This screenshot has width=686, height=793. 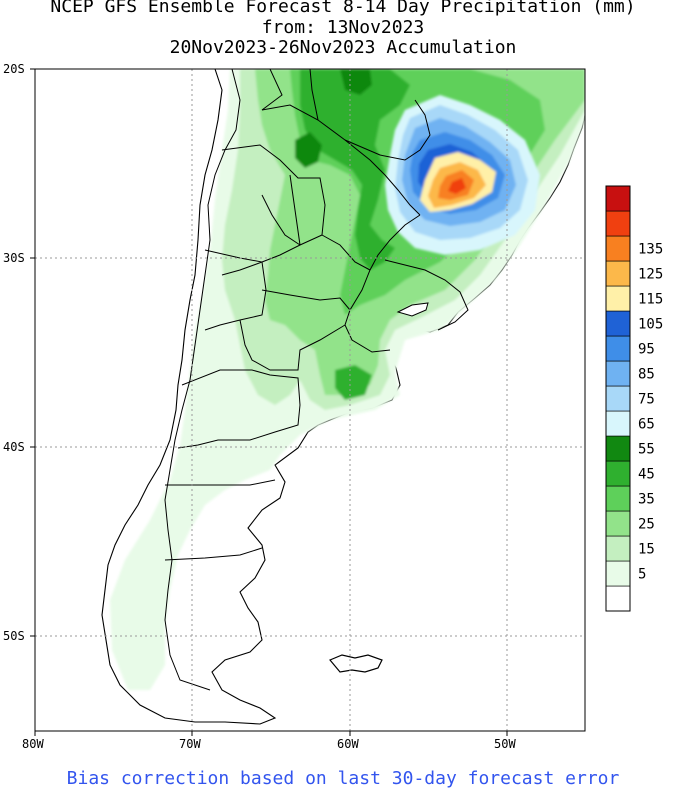 I want to click on legend-label: 25, so click(x=646, y=525).